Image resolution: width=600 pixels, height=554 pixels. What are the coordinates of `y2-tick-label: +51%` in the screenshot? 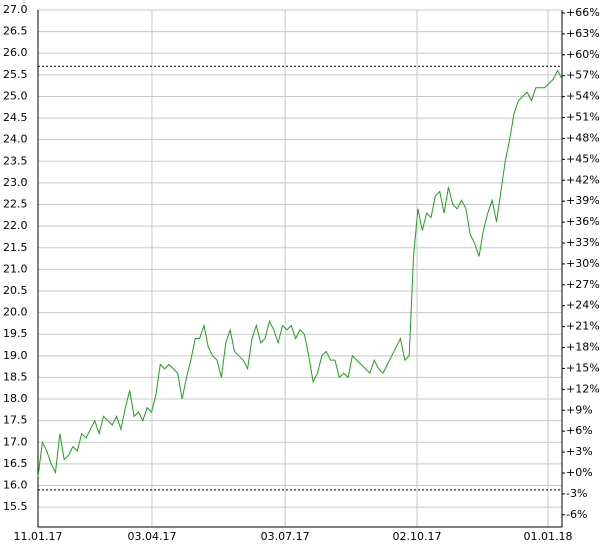 It's located at (583, 117).